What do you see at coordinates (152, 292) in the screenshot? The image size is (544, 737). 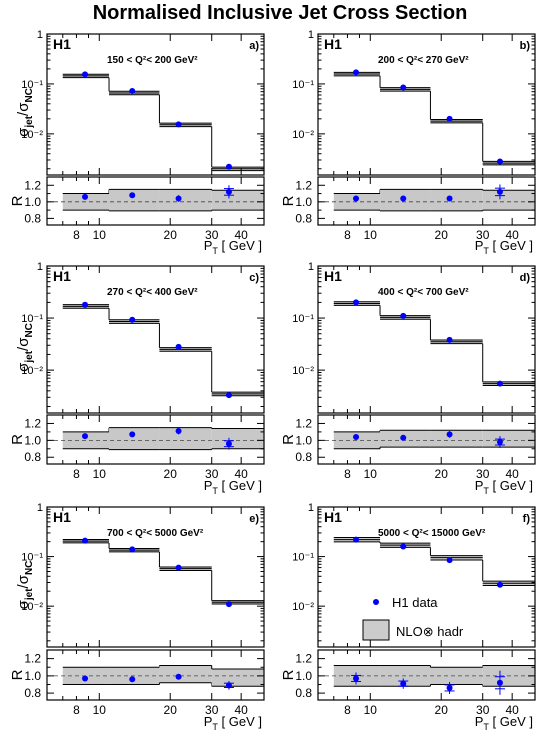 I see `q2-range-label: 270 < Q²< 400 GeV²` at bounding box center [152, 292].